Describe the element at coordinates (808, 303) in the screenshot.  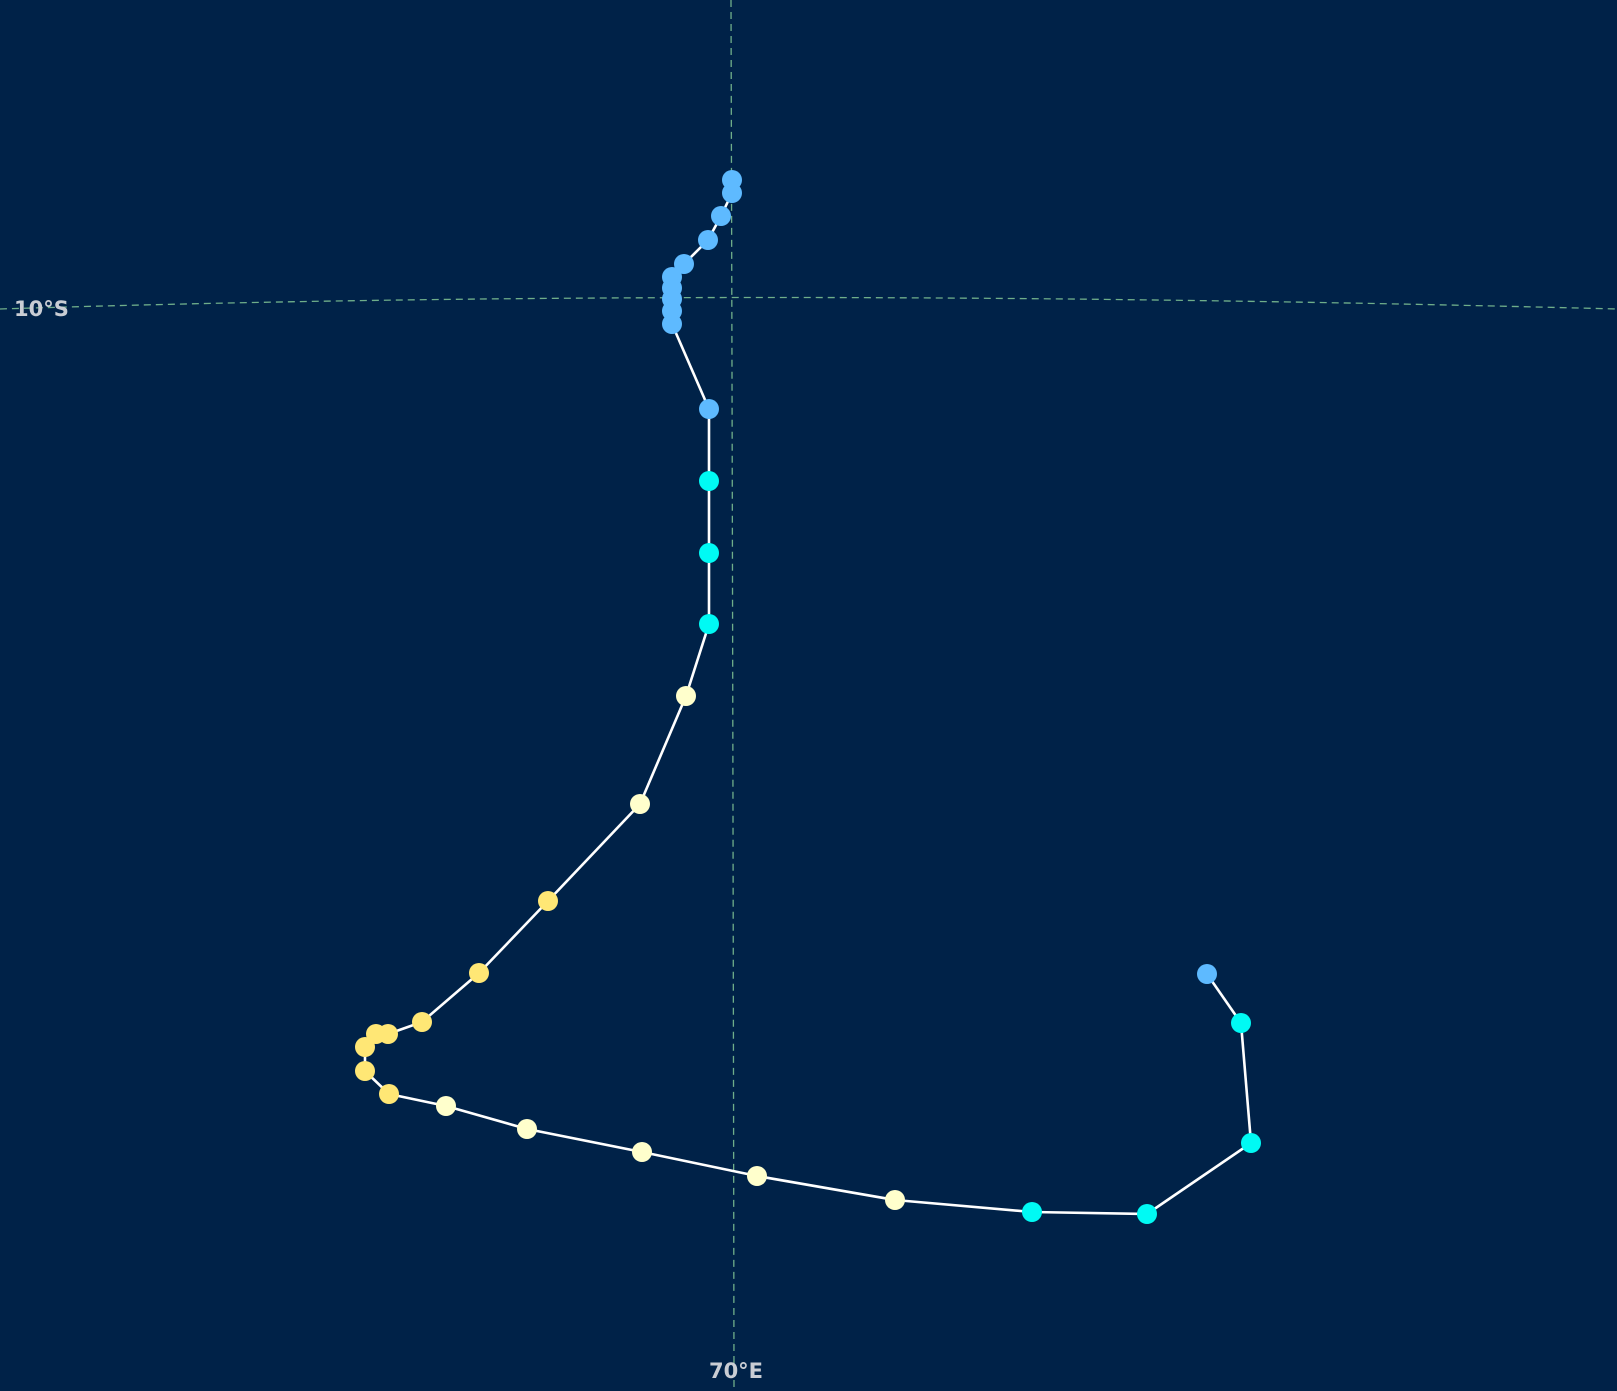
I see `parallel-10s-line` at that location.